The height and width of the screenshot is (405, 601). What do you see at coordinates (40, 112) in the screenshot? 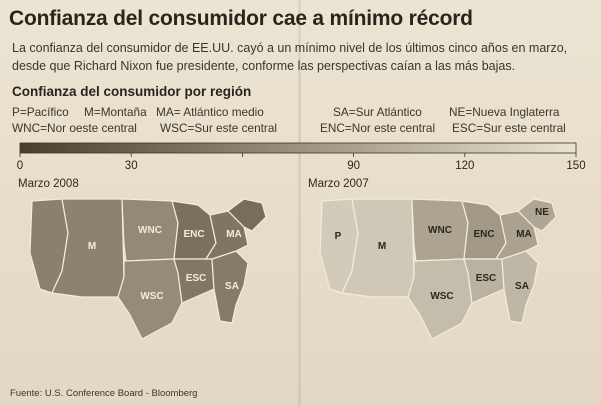
I see `legend-item-p: P=Pacífico` at bounding box center [40, 112].